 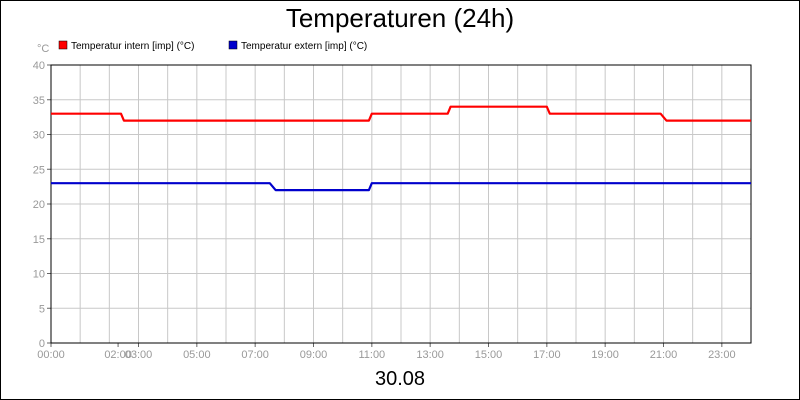 I want to click on x-tick-label: 21:00, so click(x=664, y=355).